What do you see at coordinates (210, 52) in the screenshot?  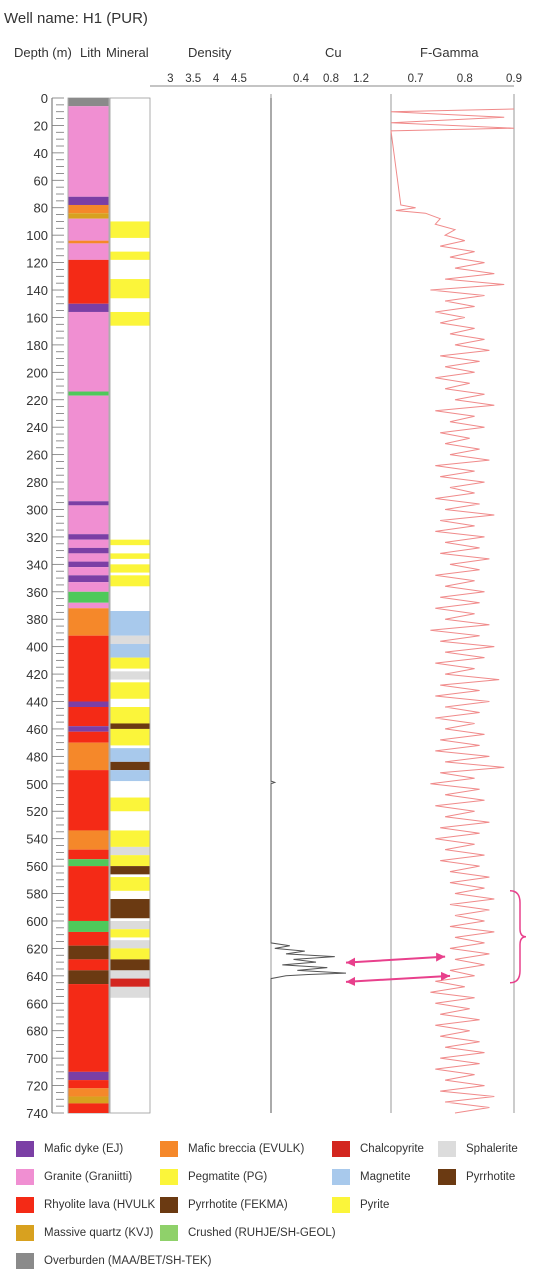 I see `density-column-label: Density` at bounding box center [210, 52].